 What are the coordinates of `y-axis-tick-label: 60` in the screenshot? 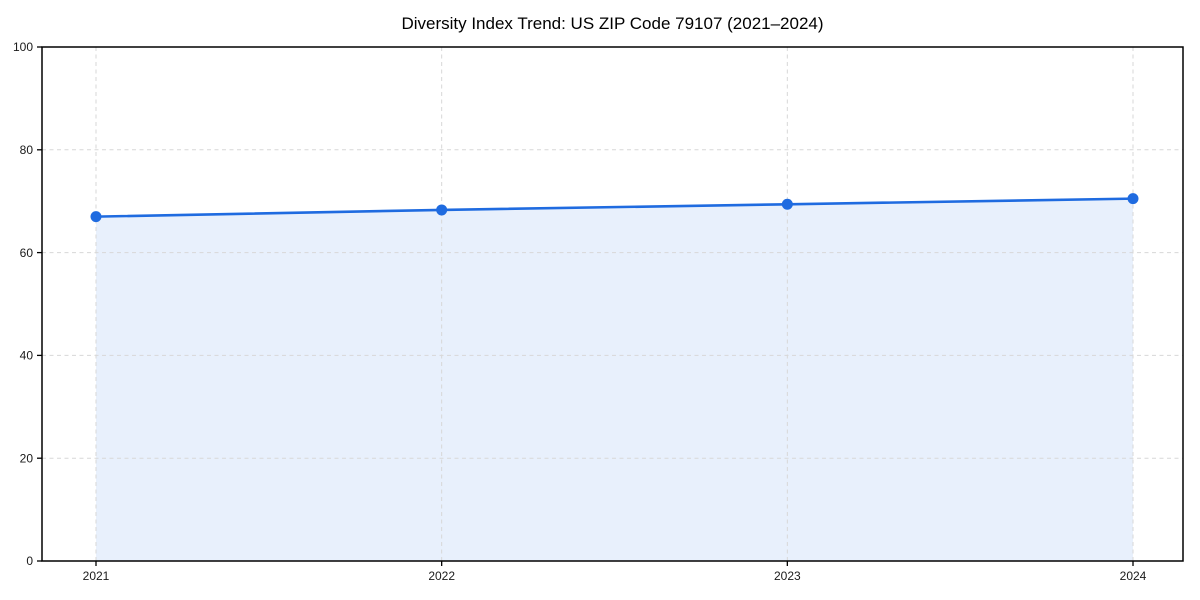 It's located at (27, 253).